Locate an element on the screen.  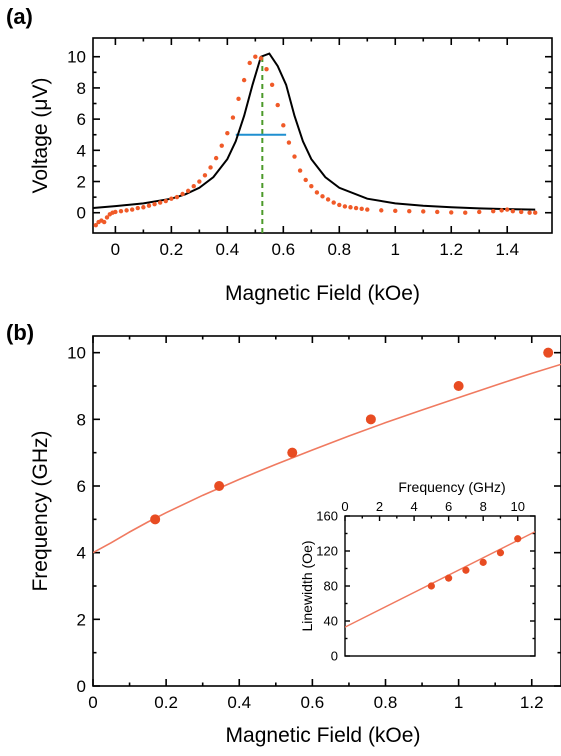
panel-a-ylabel: Voltage (μV) is located at coordinates (40, 136).